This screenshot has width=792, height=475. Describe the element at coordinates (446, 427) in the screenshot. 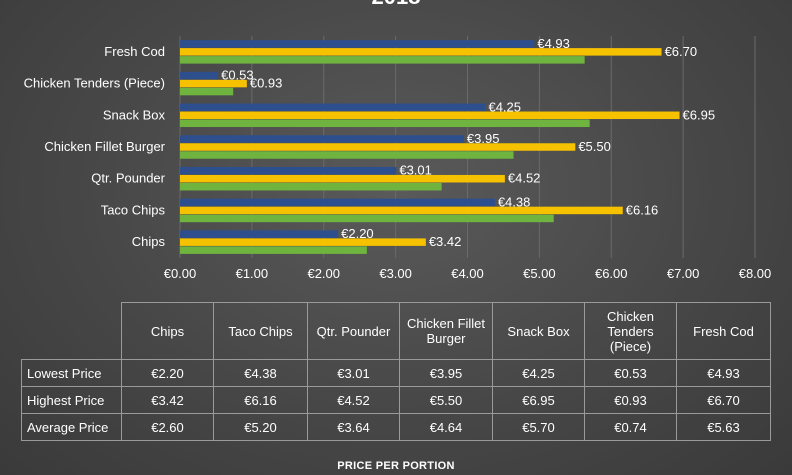

I see `table-cell: €4.64` at that location.